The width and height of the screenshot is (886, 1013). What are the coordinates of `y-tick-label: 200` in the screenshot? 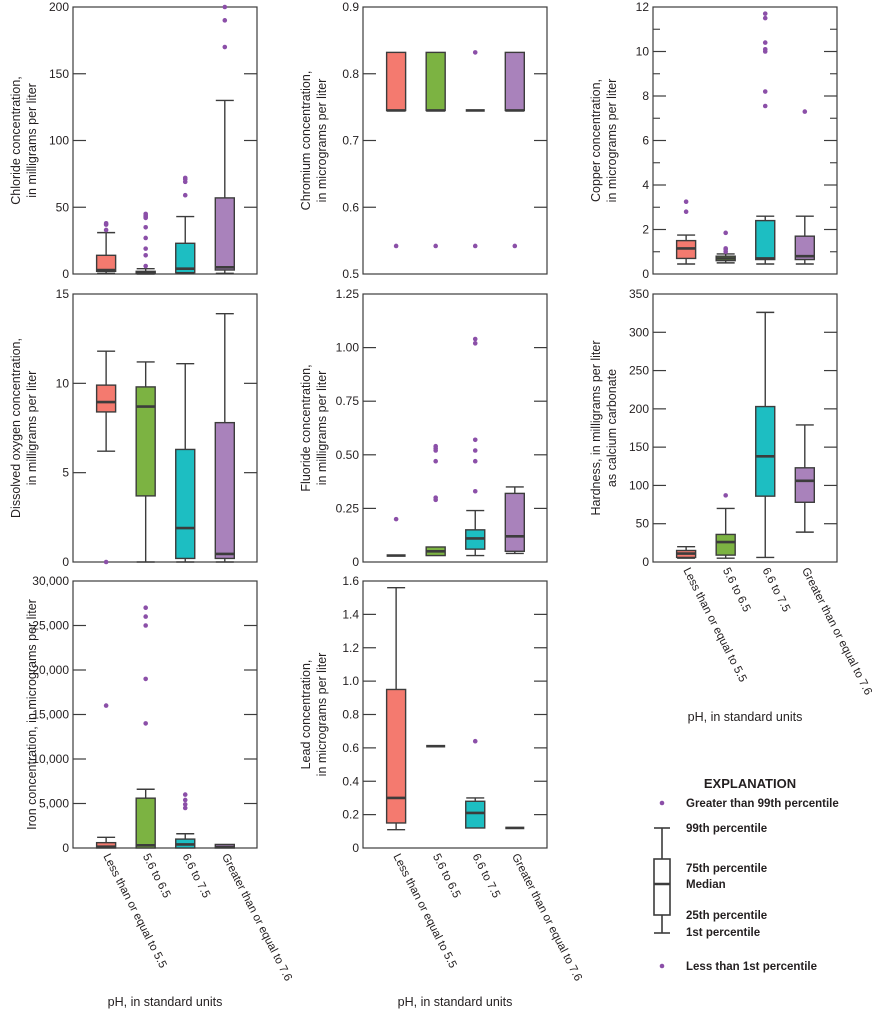 It's located at (639, 409).